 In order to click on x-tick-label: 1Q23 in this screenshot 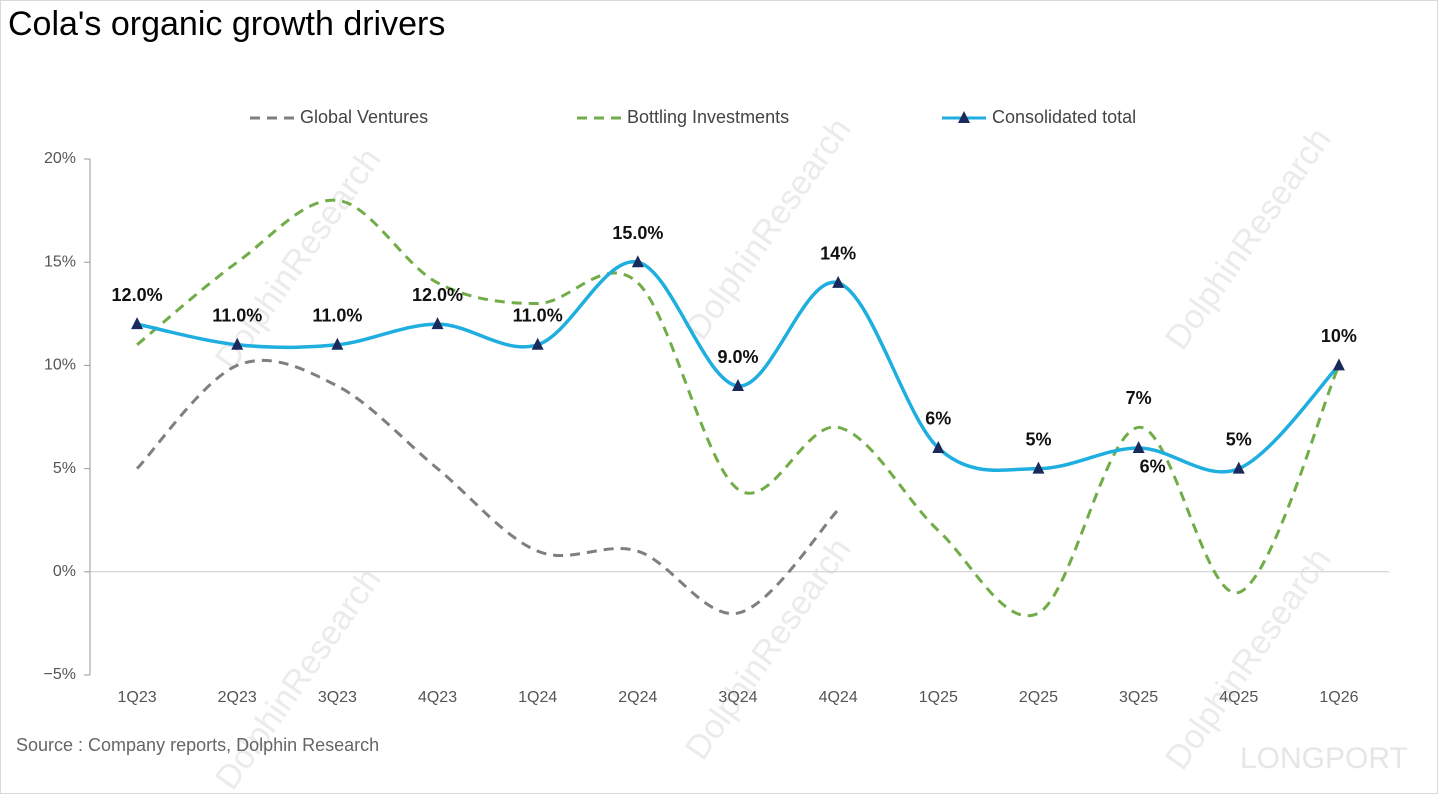, I will do `click(137, 697)`.